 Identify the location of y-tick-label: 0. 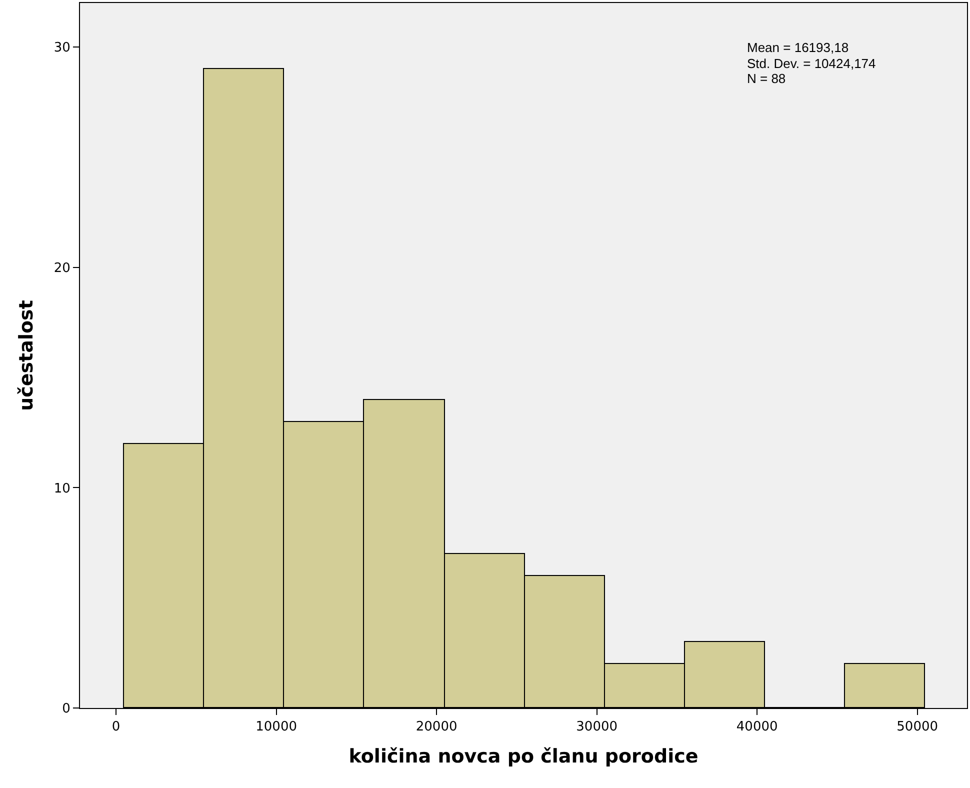
(66, 709).